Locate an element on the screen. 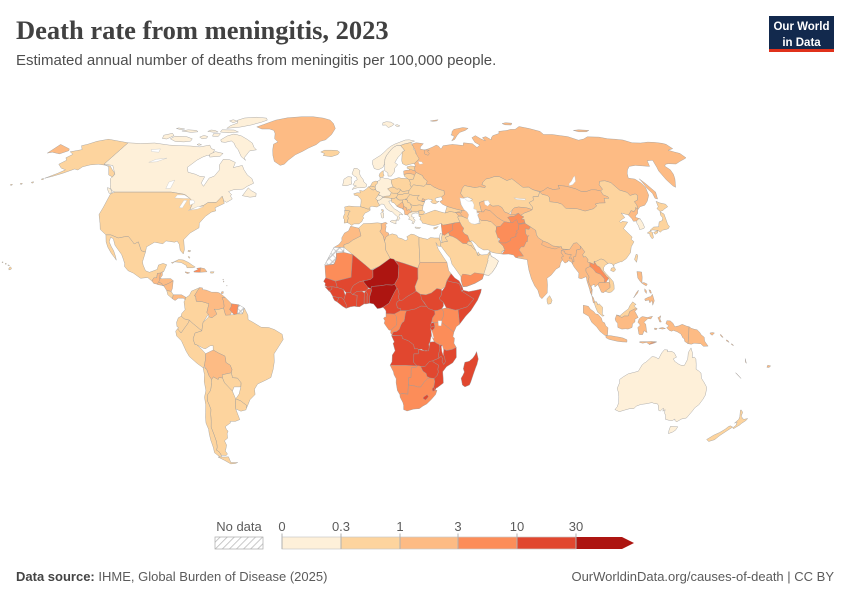 The image size is (850, 600). svg-text: 0 is located at coordinates (281, 526).